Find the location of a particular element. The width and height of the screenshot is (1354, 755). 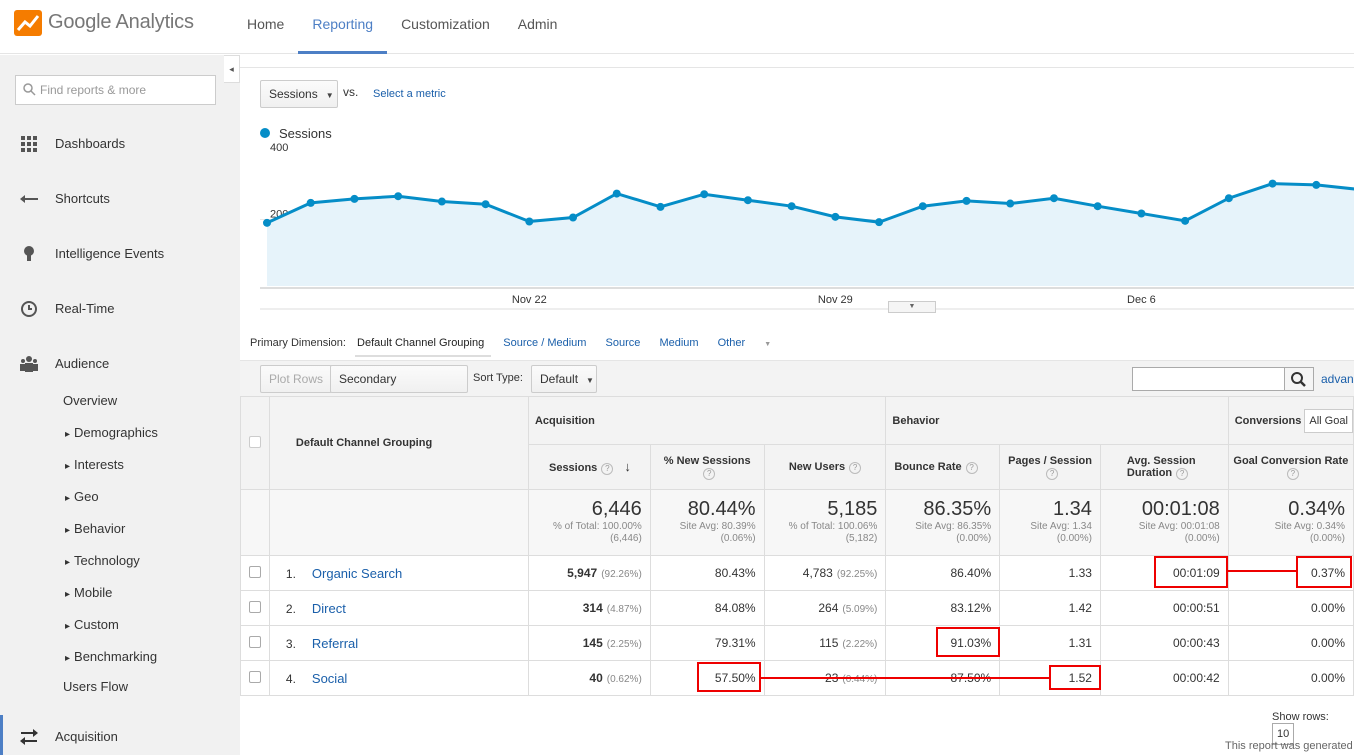

row-dimension-link: Direct is located at coordinates (328, 608).